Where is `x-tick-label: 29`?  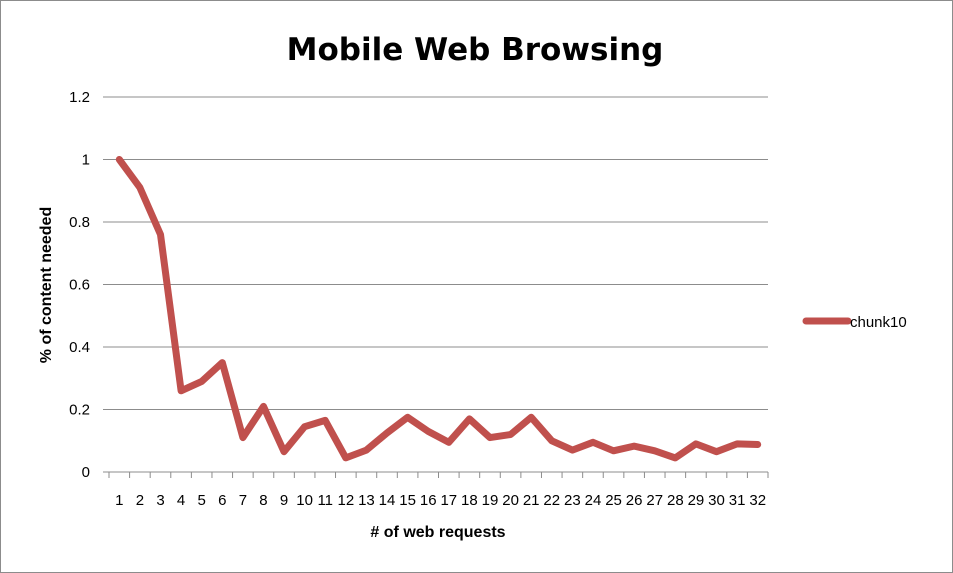 x-tick-label: 29 is located at coordinates (696, 500).